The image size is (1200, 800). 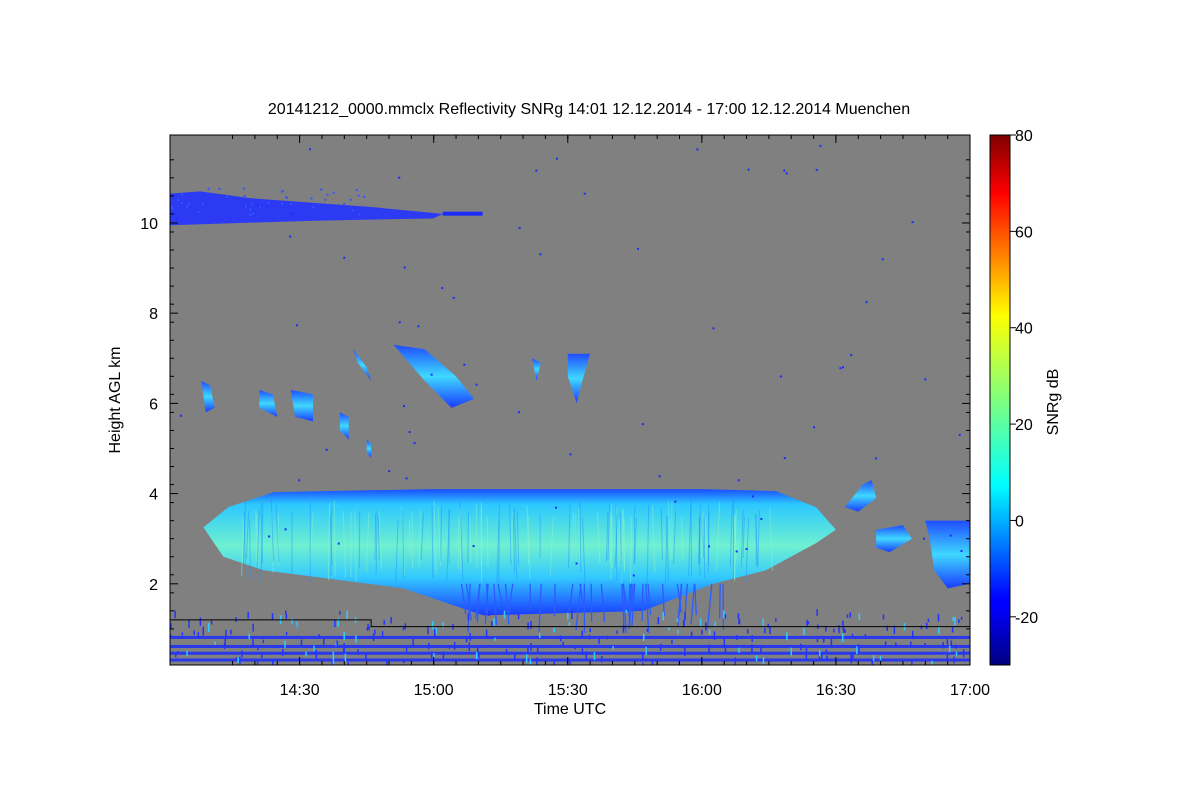 I want to click on boundary-line, so click(x=570, y=623).